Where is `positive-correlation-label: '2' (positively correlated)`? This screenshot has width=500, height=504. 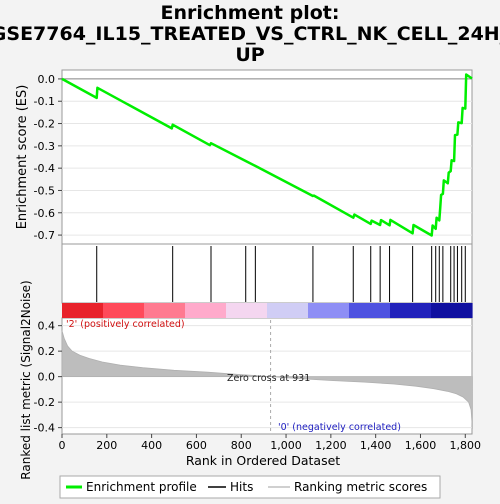
positive-correlation-label: '2' (positively correlated) is located at coordinates (125, 324).